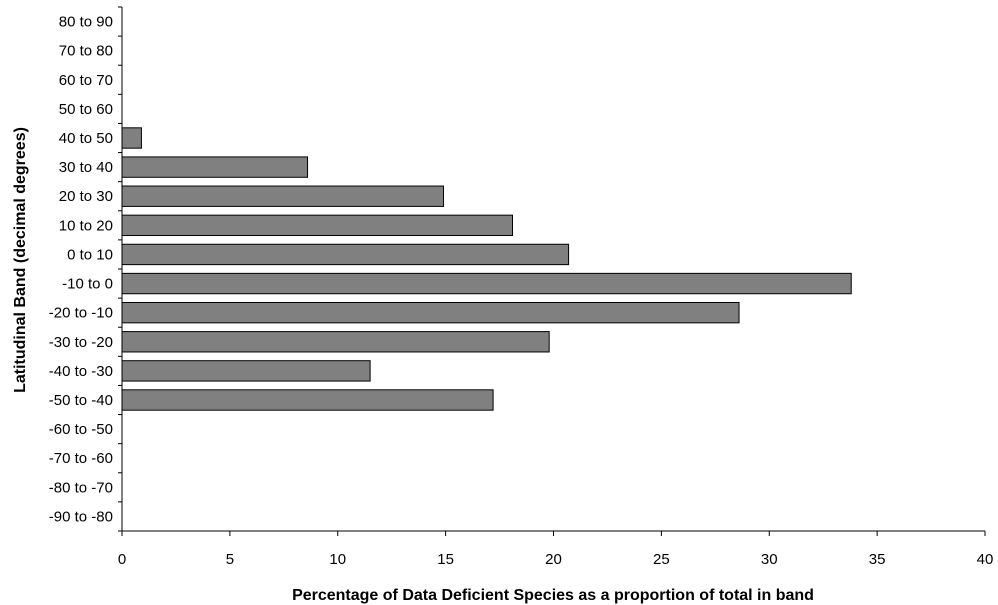 This screenshot has width=998, height=605. Describe the element at coordinates (81, 487) in the screenshot. I see `y-tick-label: -80 to -70` at that location.